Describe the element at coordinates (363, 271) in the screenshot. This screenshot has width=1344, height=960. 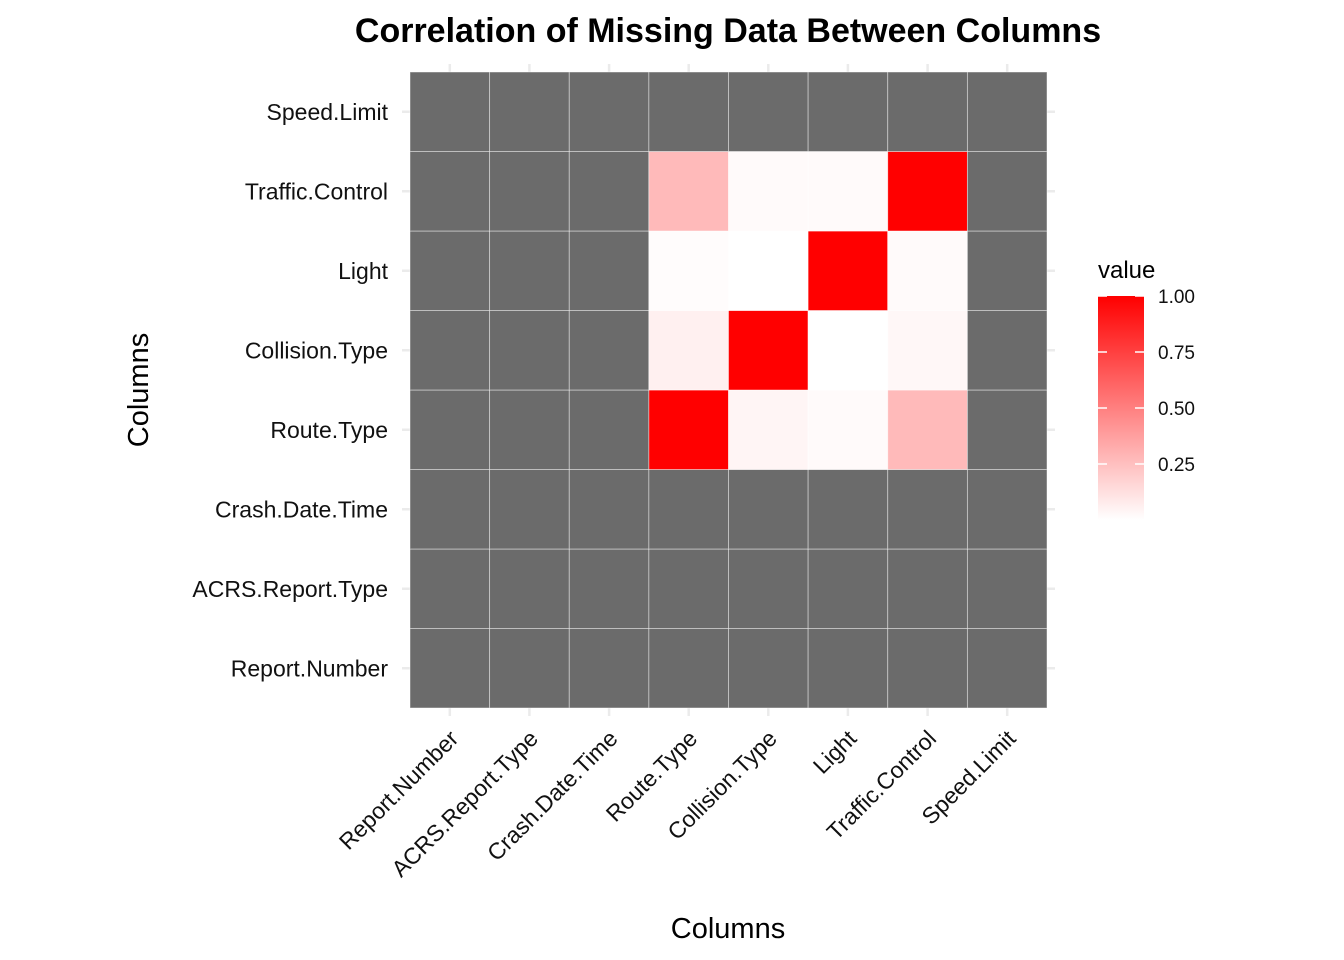
I see `y-tick-label: Light` at that location.